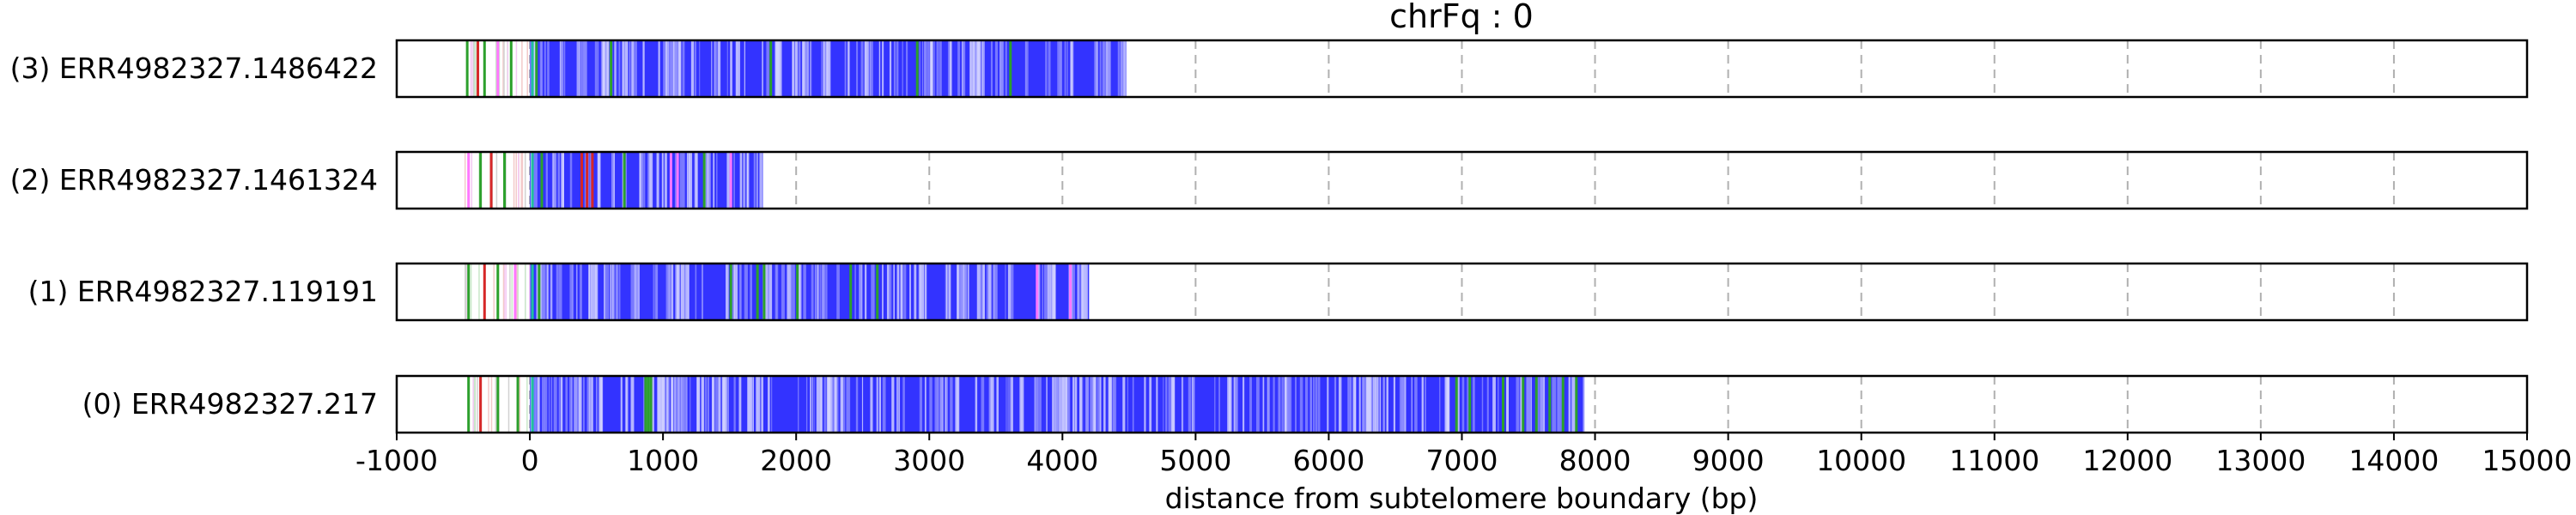  I want to click on x-tick-label: 14000, so click(2393, 460).